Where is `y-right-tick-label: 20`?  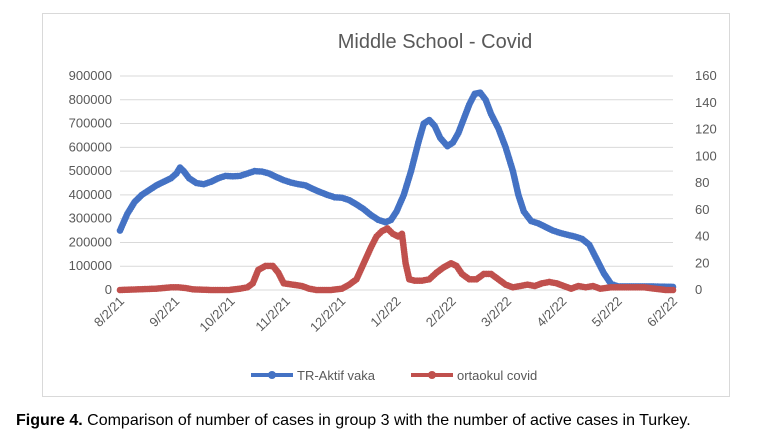
y-right-tick-label: 20 is located at coordinates (702, 262).